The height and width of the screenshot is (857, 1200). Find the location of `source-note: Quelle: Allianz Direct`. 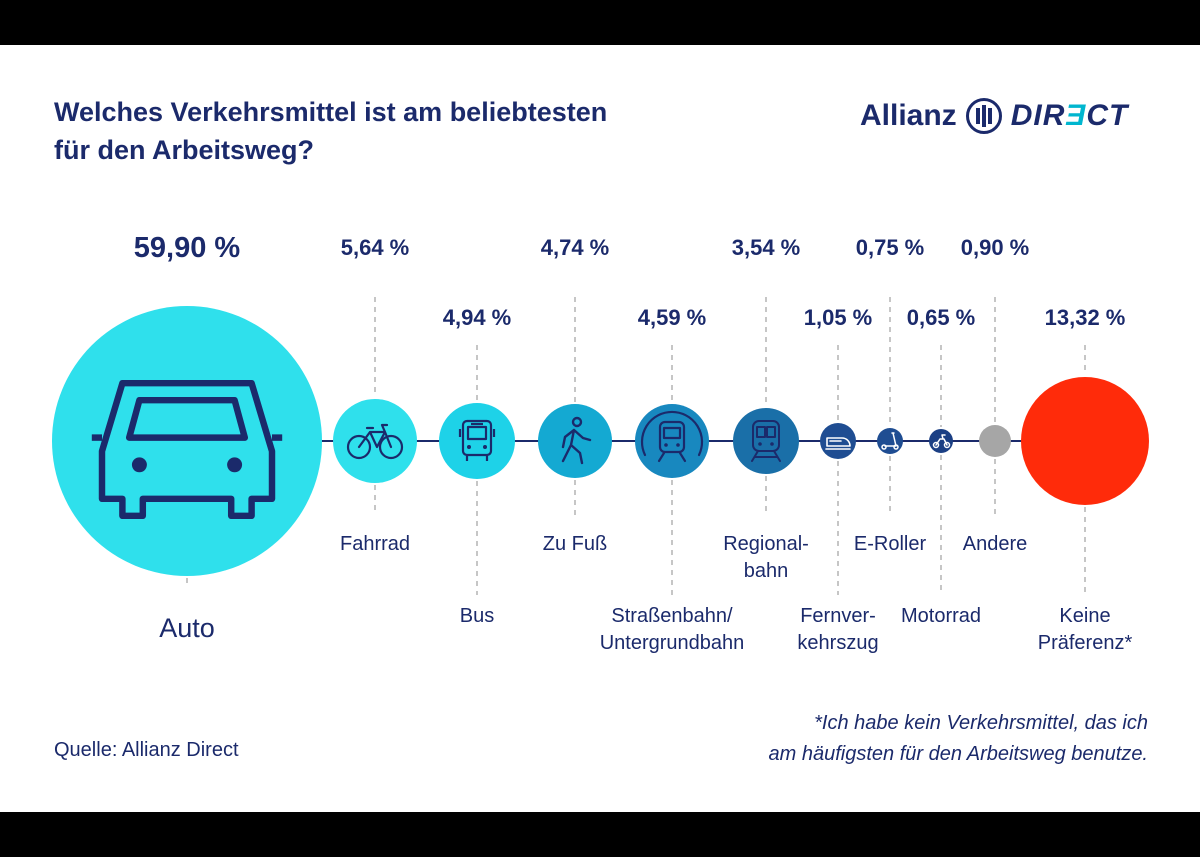

source-note: Quelle: Allianz Direct is located at coordinates (146, 750).